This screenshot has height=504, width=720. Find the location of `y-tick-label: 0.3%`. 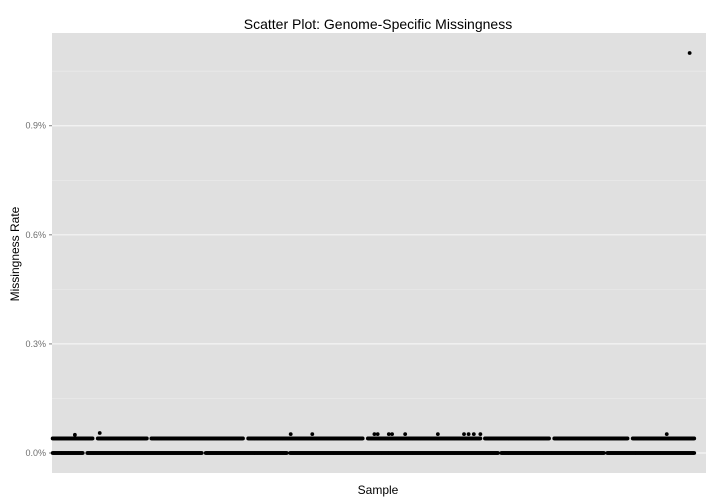

y-tick-label: 0.3% is located at coordinates (35, 344).